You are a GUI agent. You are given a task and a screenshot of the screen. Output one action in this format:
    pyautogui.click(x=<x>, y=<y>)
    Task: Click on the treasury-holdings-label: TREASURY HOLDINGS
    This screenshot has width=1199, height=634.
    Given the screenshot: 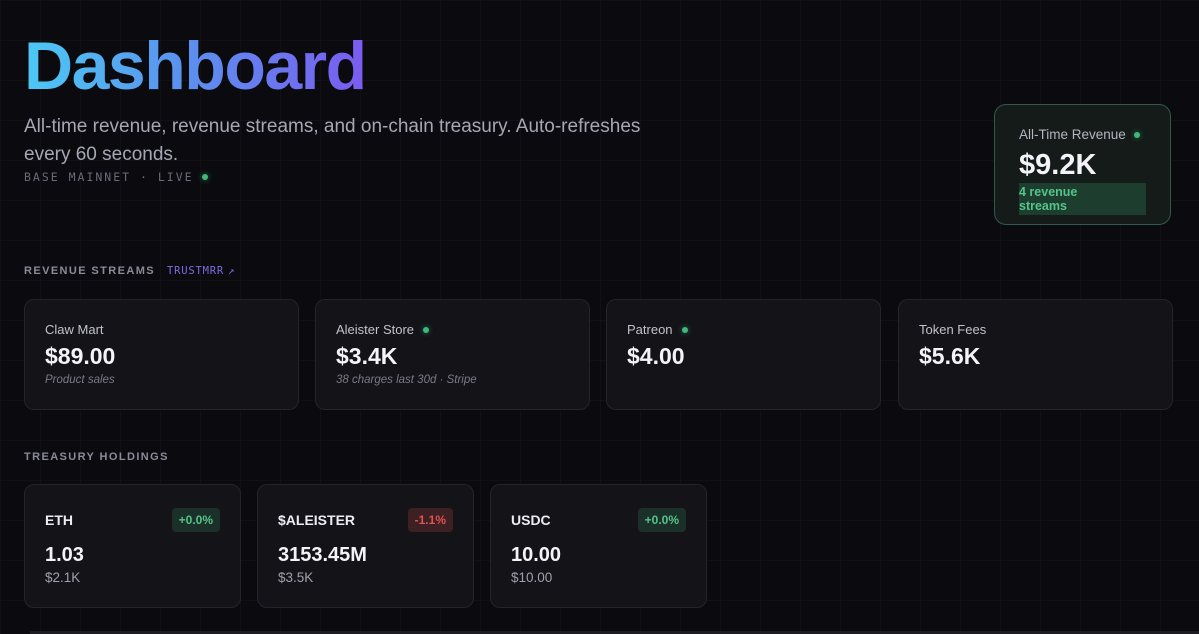 What is the action you would take?
    pyautogui.click(x=96, y=457)
    